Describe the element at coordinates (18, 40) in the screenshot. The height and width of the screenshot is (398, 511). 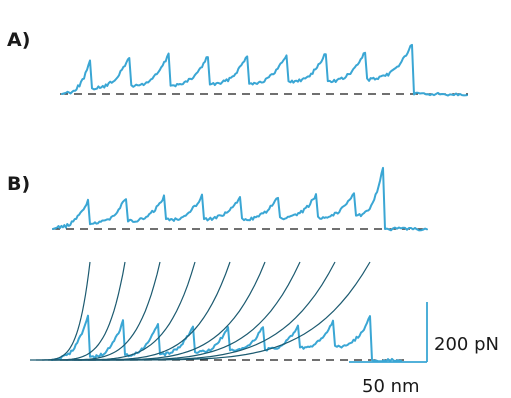
I see `panel-a-label: A)` at that location.